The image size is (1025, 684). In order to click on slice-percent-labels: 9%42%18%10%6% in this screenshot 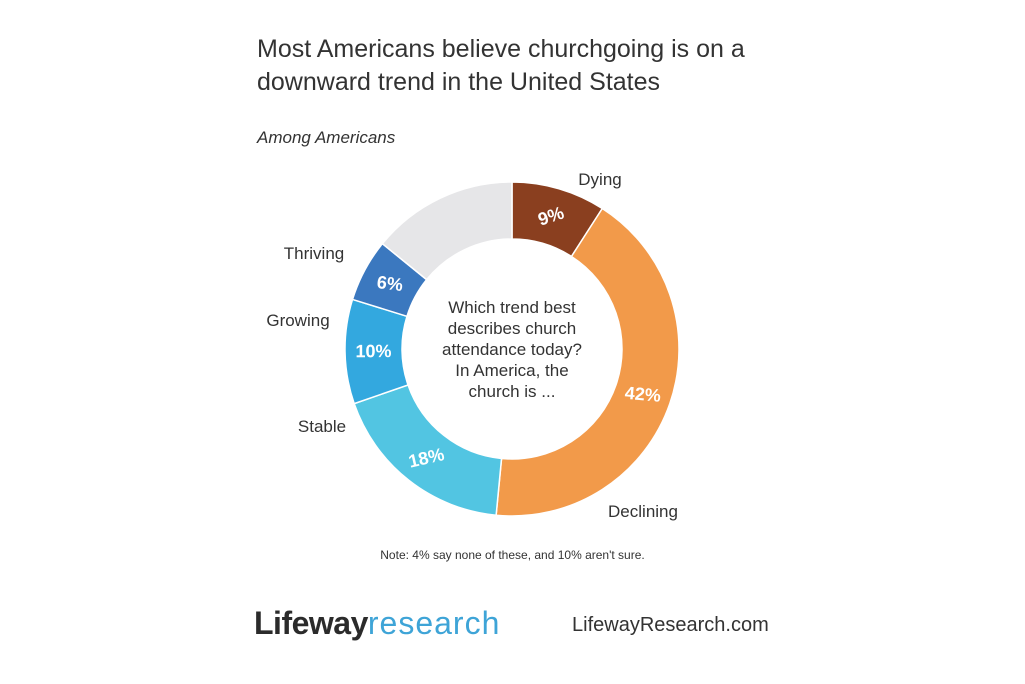, I will do `click(508, 337)`.